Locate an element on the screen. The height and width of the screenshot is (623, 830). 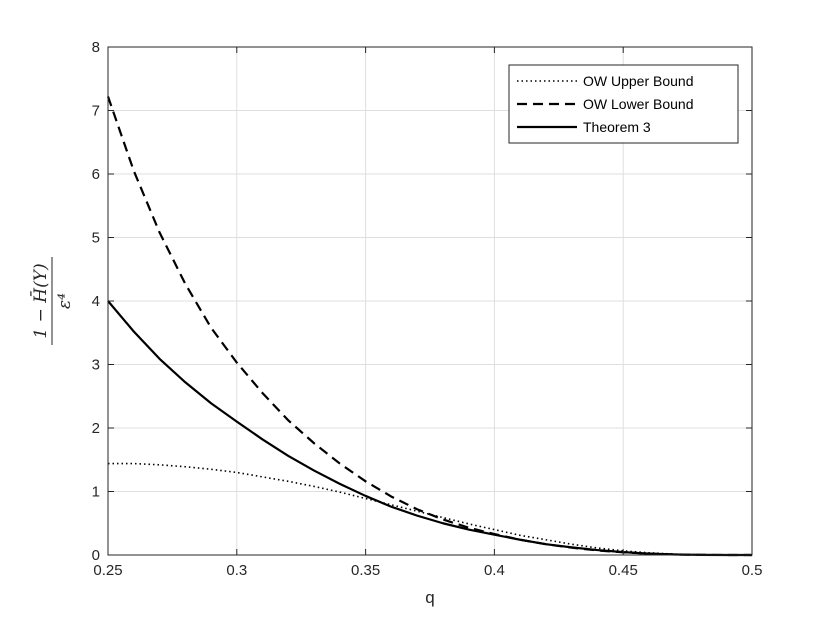
y-axis-label-numerator: 1 − H̄(Y) is located at coordinates (40, 300).